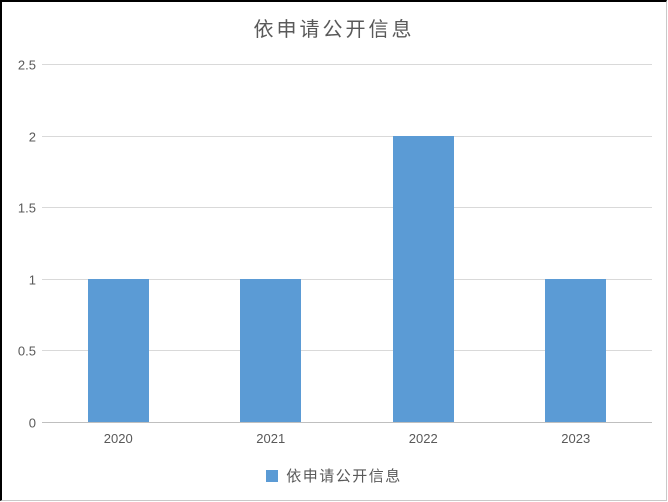 Image resolution: width=668 pixels, height=502 pixels. Describe the element at coordinates (423, 438) in the screenshot. I see `x-tick-label: 2022` at that location.